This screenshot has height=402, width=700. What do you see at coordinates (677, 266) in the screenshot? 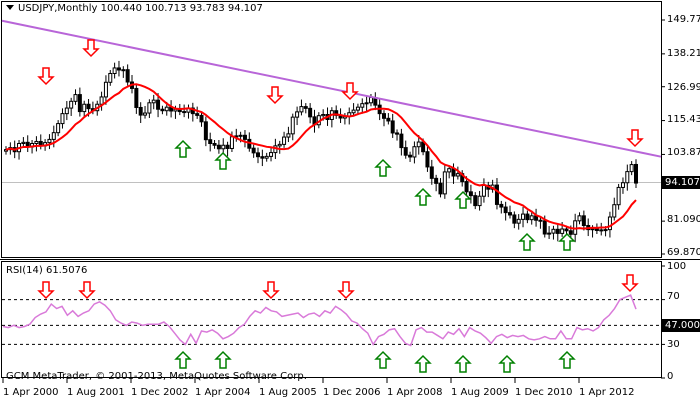
I see `rsi-level-label: 100` at bounding box center [677, 266].